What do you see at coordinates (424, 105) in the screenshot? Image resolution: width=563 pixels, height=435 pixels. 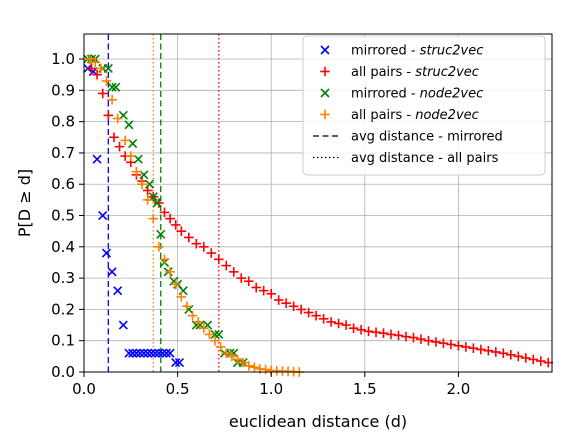 I see `legend-box` at bounding box center [424, 105].